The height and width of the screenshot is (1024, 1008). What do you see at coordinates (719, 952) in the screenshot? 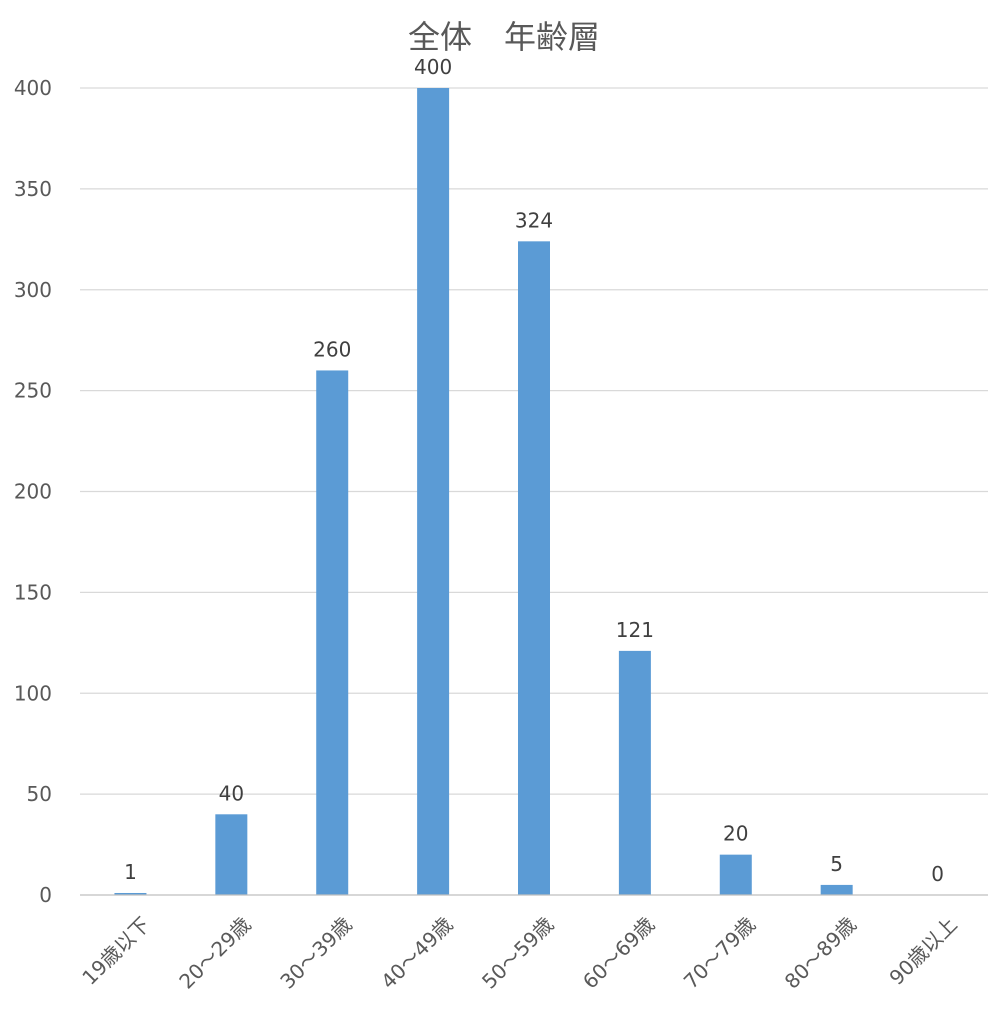
I see `x-tick-label: 70～79歳` at bounding box center [719, 952].